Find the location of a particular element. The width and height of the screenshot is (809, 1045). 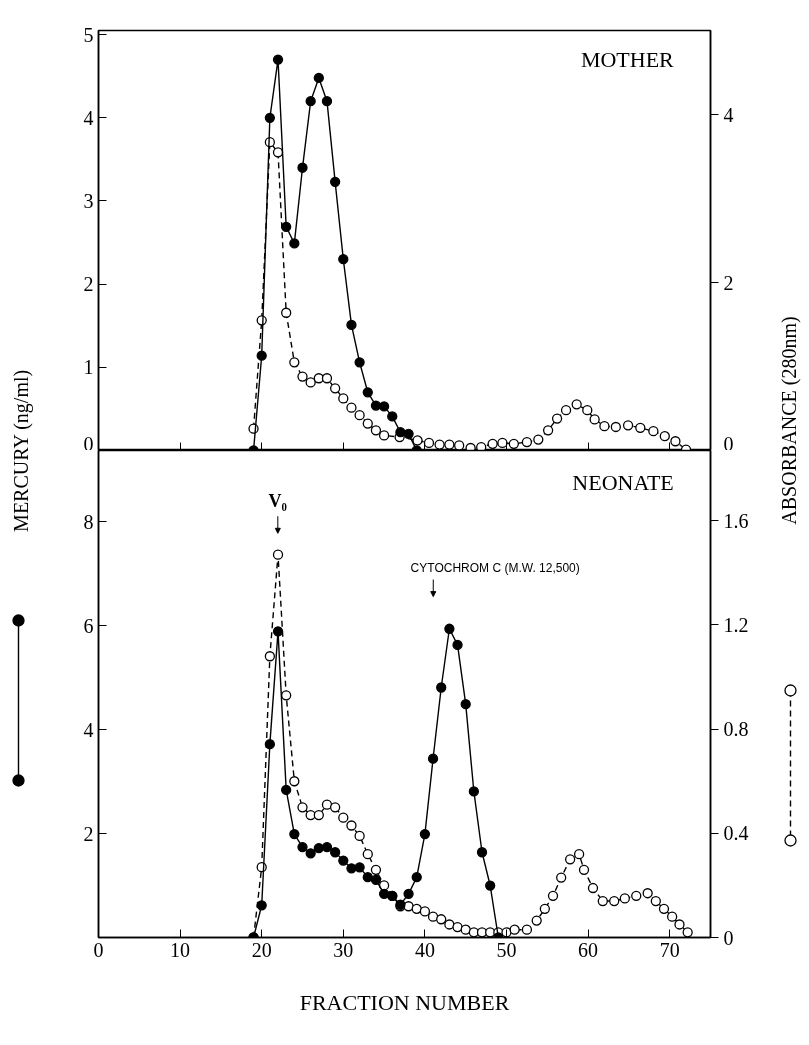

y-tick-label: 1 is located at coordinates (88, 367).